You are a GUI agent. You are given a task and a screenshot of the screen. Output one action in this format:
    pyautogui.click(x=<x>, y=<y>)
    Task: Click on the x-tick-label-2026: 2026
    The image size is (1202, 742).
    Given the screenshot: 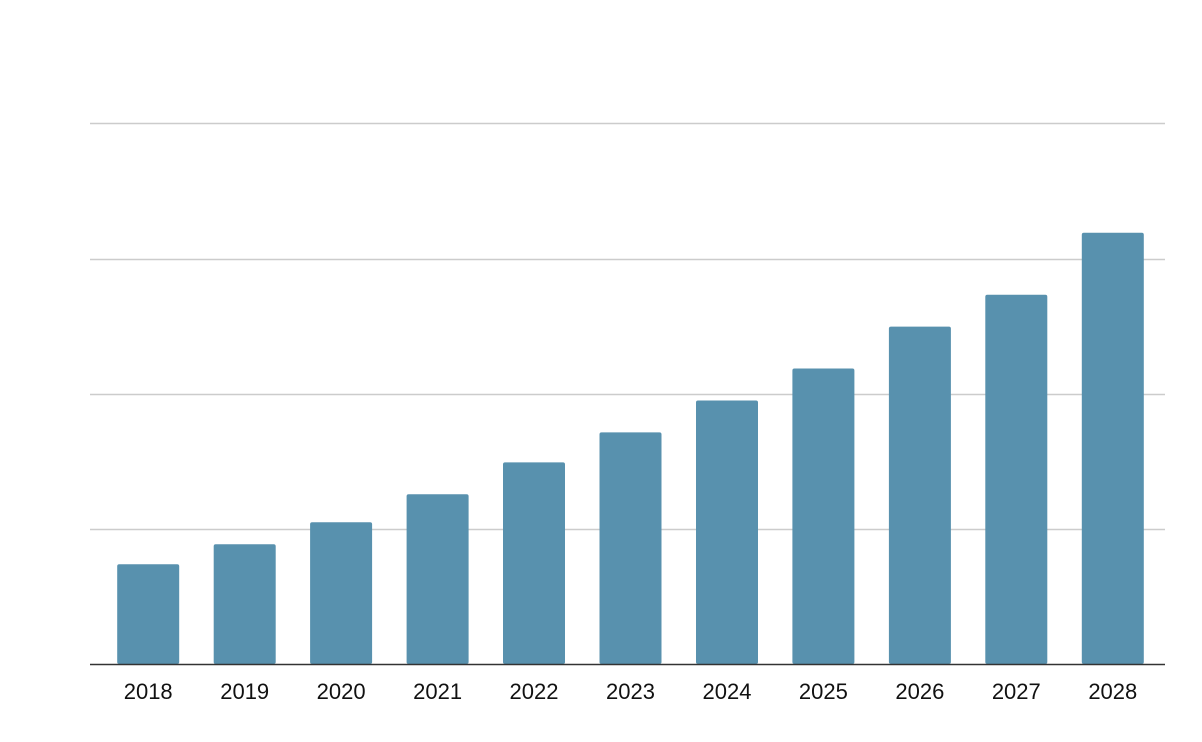 What is the action you would take?
    pyautogui.click(x=919, y=691)
    